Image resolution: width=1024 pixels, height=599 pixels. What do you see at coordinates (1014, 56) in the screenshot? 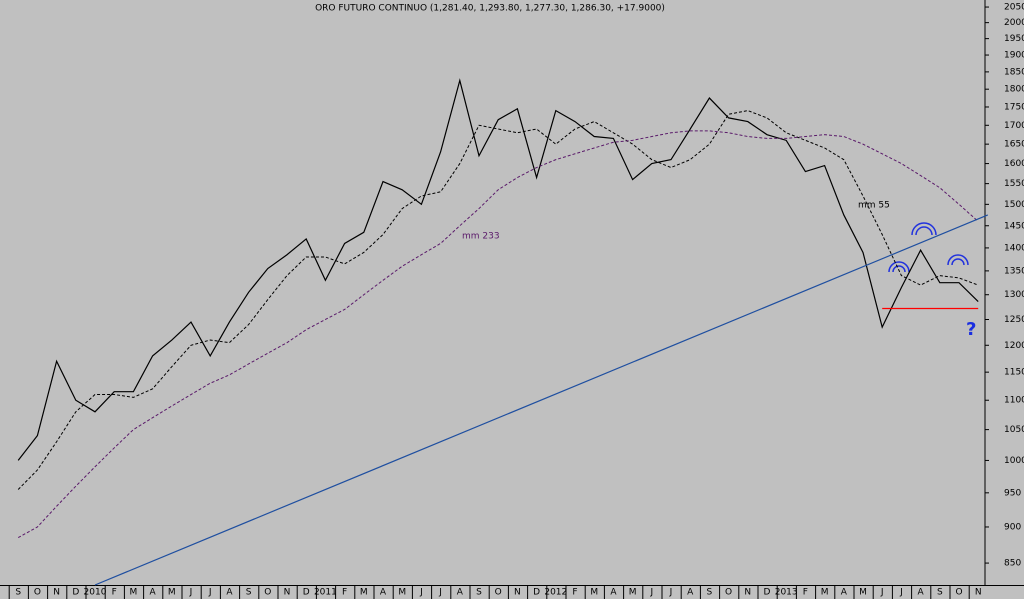
I see `y-tick-label: 1900` at bounding box center [1014, 56].